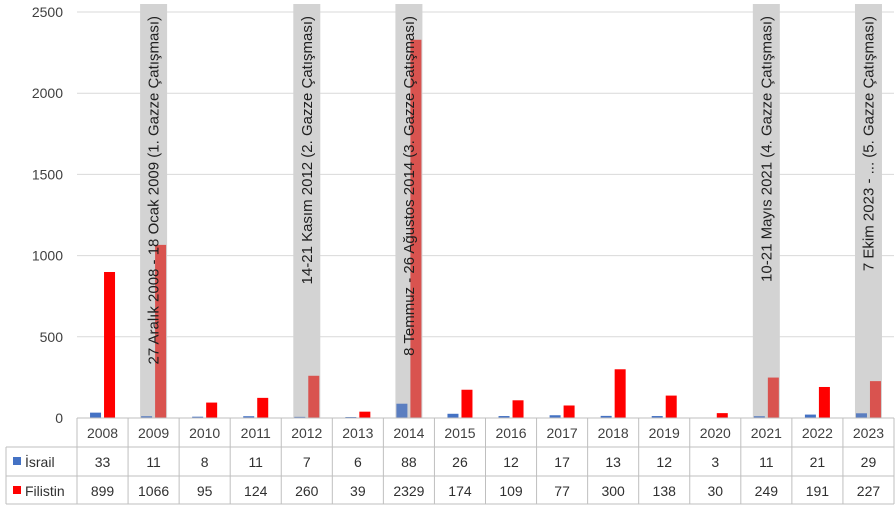 This screenshot has width=896, height=505. What do you see at coordinates (818, 462) in the screenshot?
I see `table-cell: 21` at bounding box center [818, 462].